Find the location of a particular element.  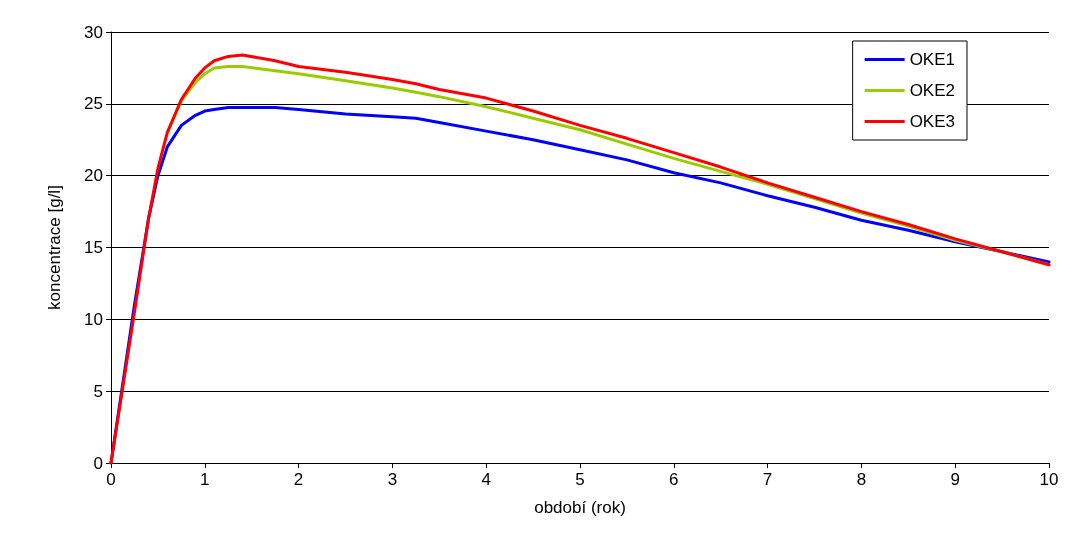

y-tick-label: 30 is located at coordinates (93, 32).